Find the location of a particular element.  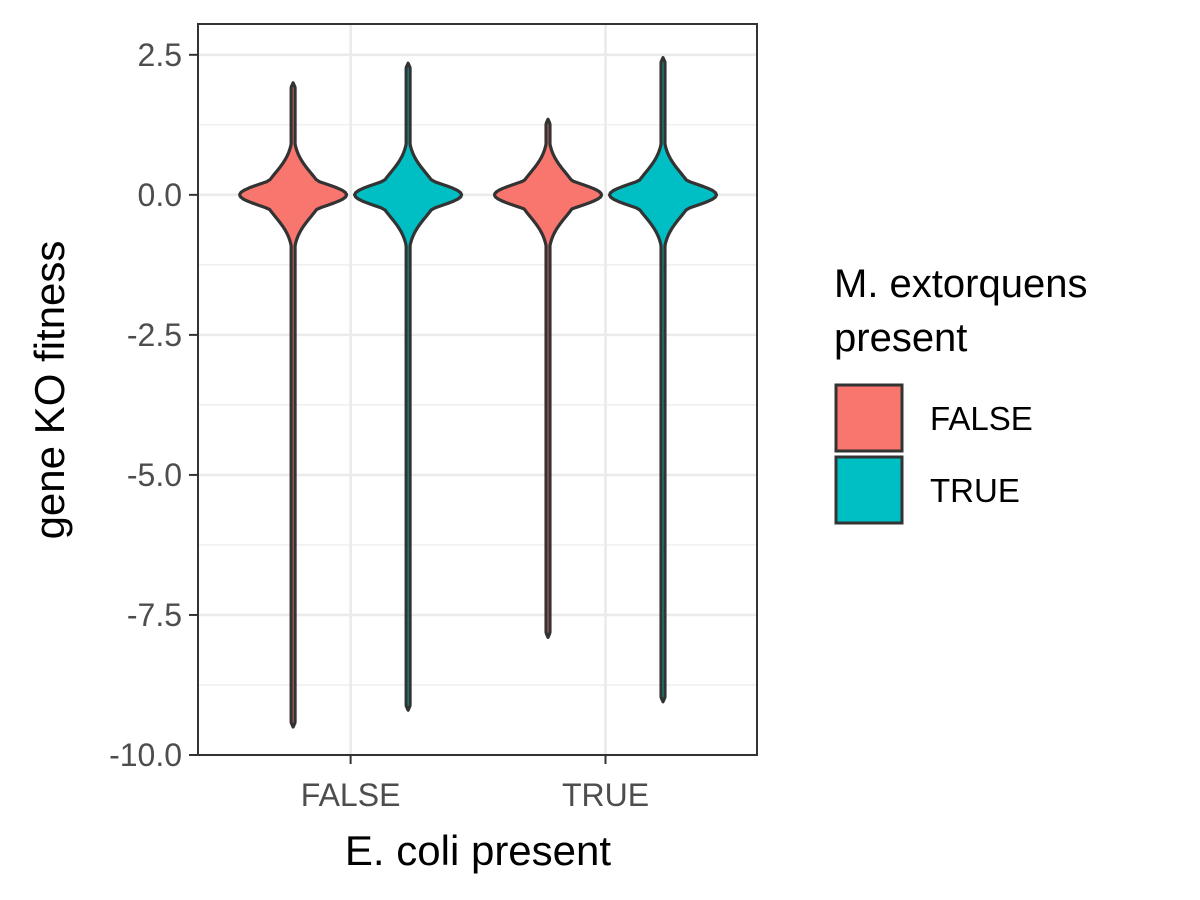

violin-true-true is located at coordinates (663, 380).